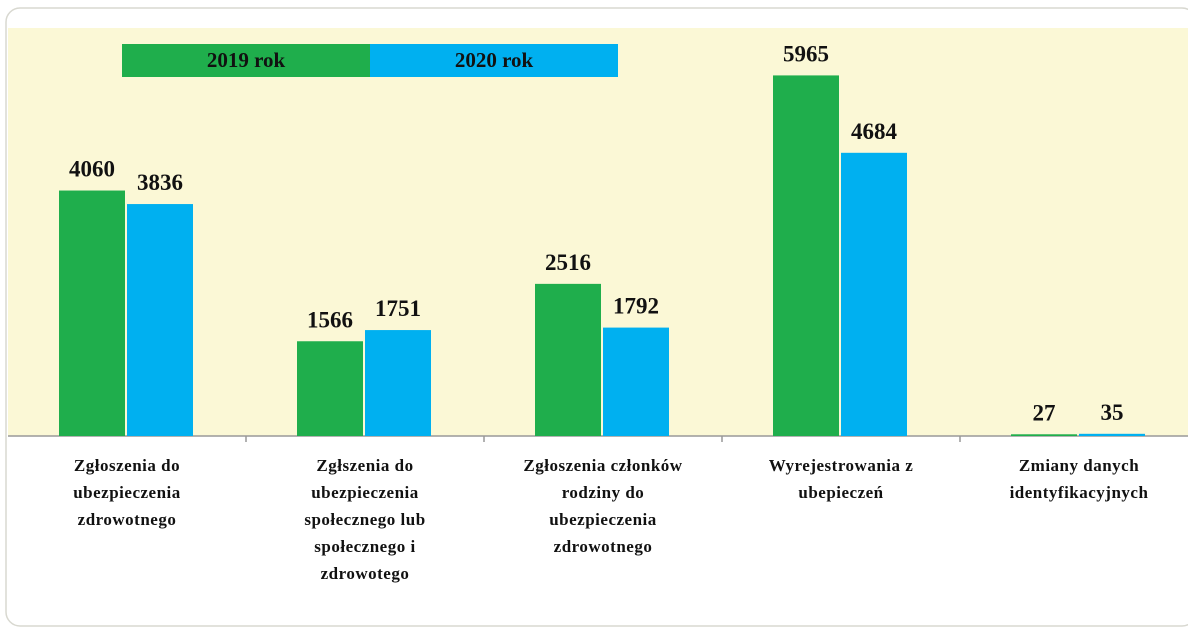 The image size is (1188, 634). What do you see at coordinates (874, 131) in the screenshot?
I see `data-label: 4684` at bounding box center [874, 131].